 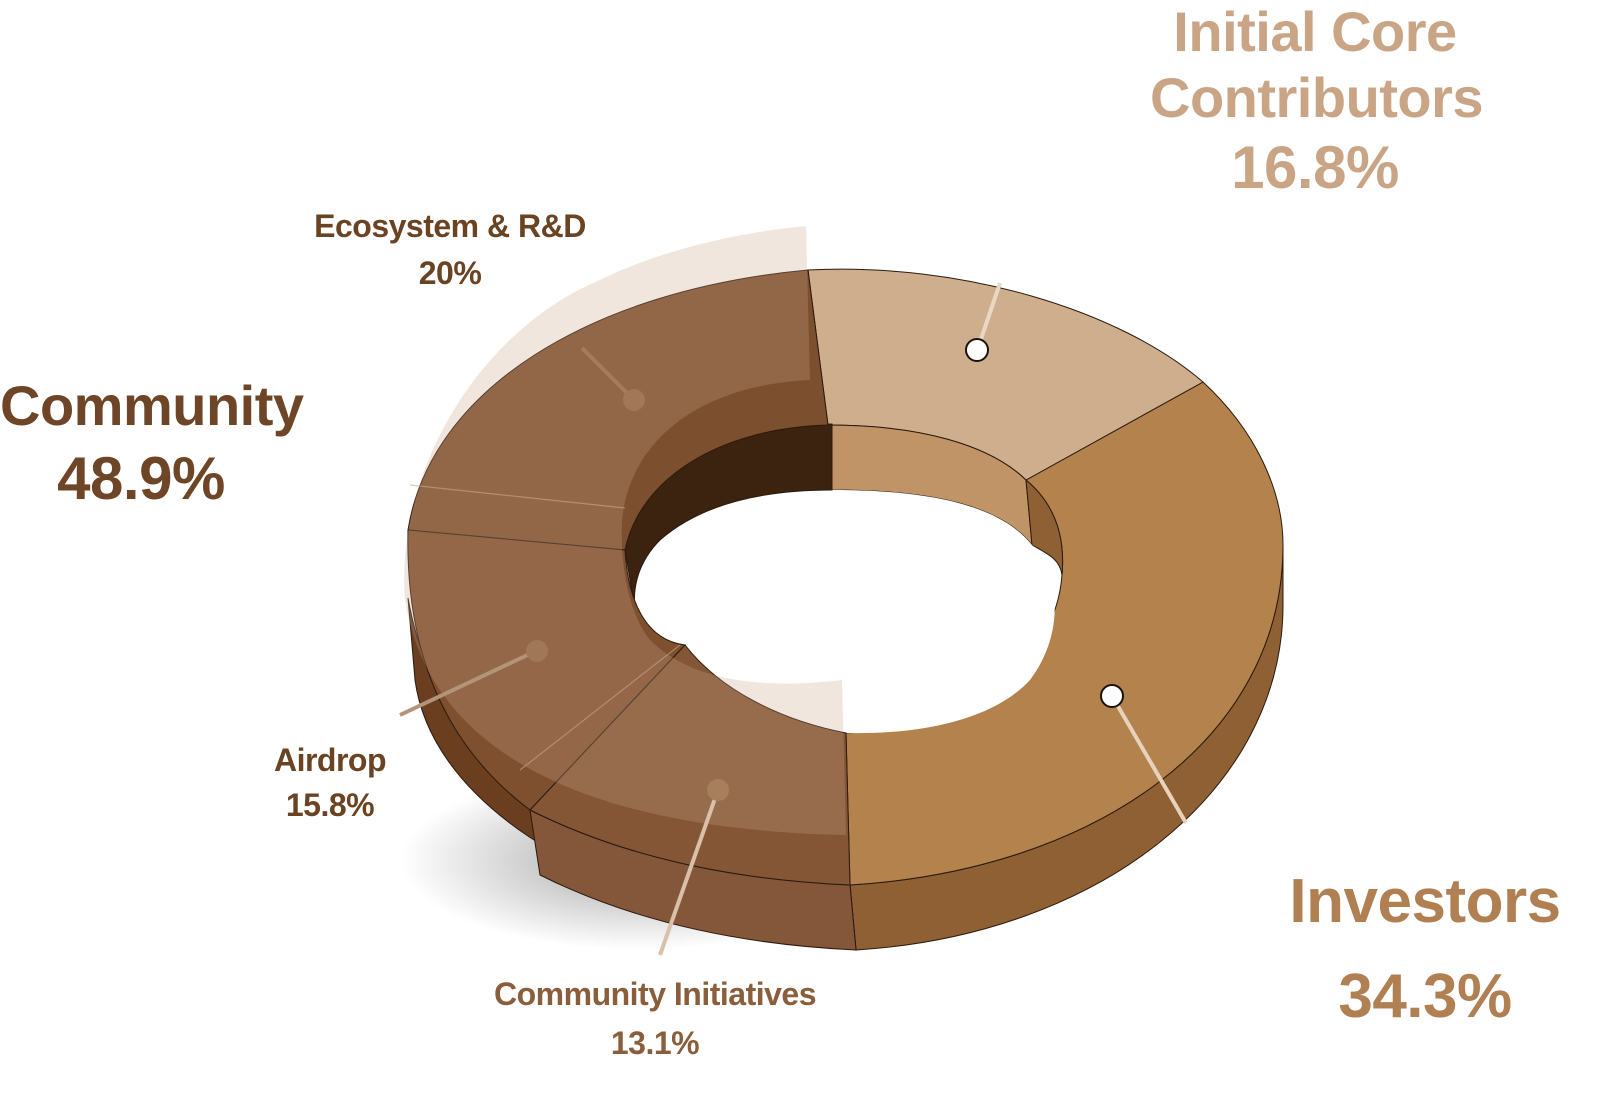 I want to click on ecosystem-slice, so click(x=618, y=410).